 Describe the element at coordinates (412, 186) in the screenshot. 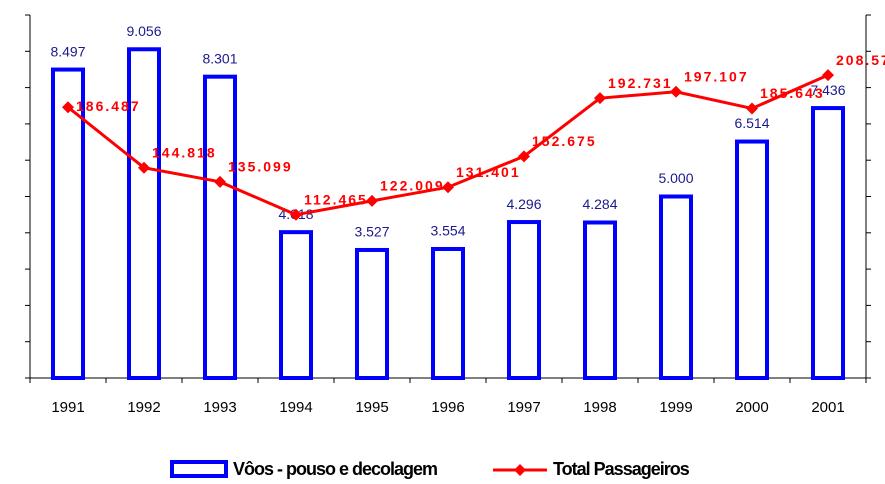

I see `line-label: 122.009` at that location.